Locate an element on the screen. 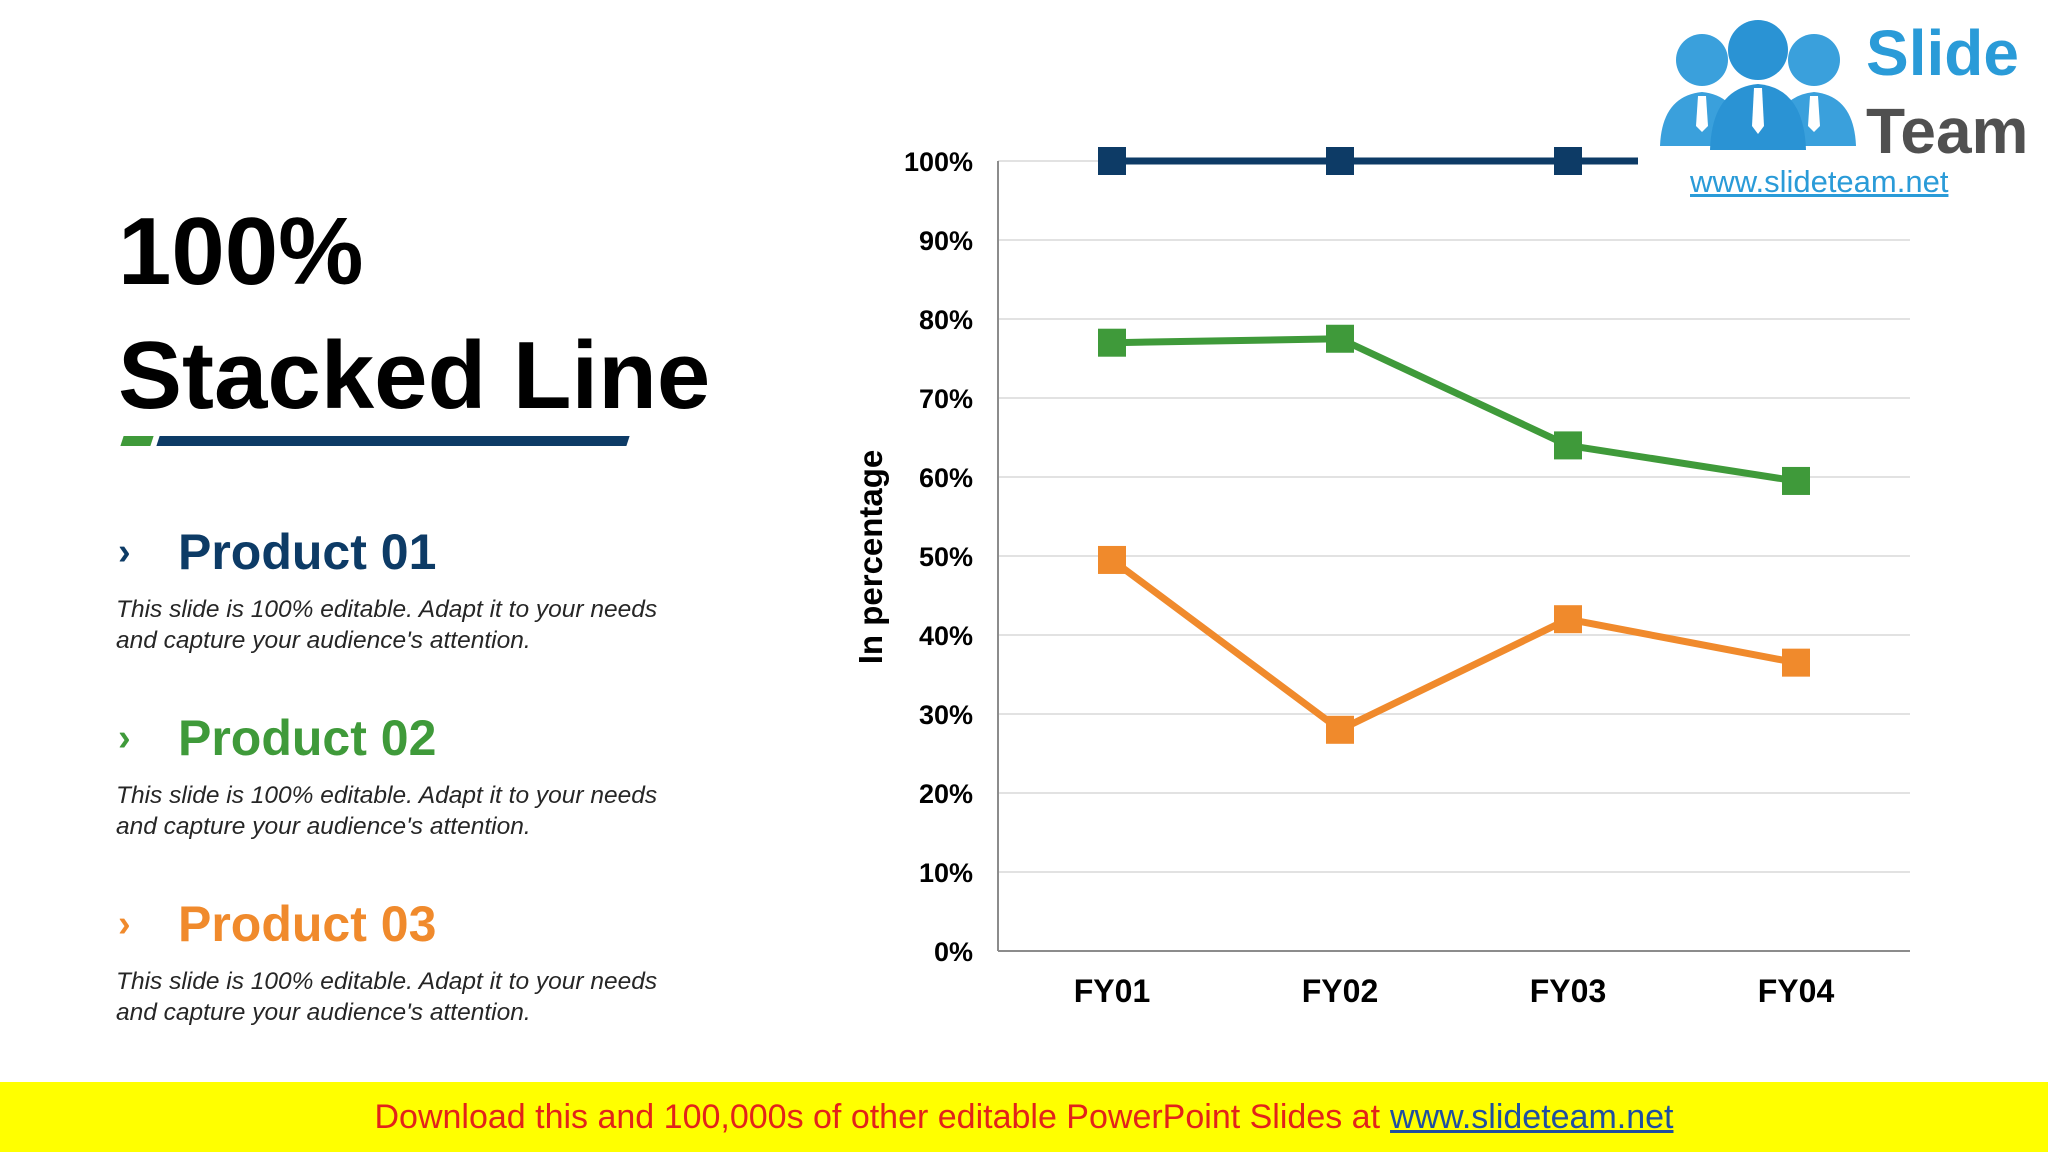 This screenshot has width=2048, height=1152. y-tick-label: 50% is located at coordinates (946, 557).